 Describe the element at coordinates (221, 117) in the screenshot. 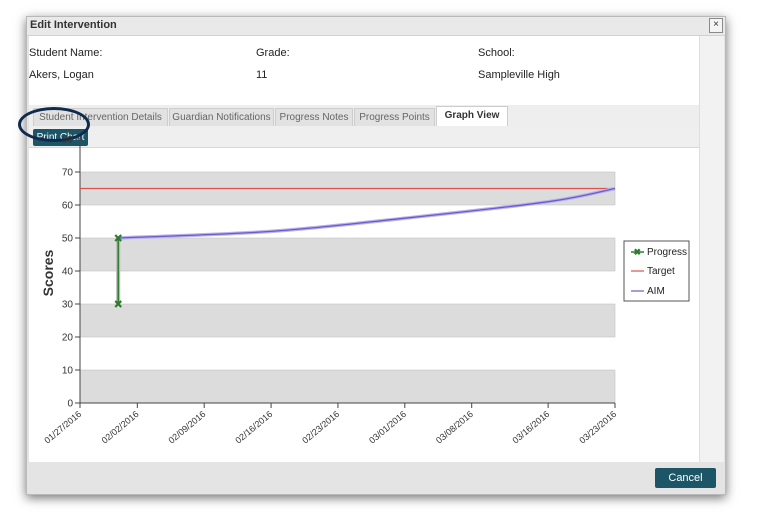

I see `tab-guardian-notifications: Guardian Notifications` at that location.